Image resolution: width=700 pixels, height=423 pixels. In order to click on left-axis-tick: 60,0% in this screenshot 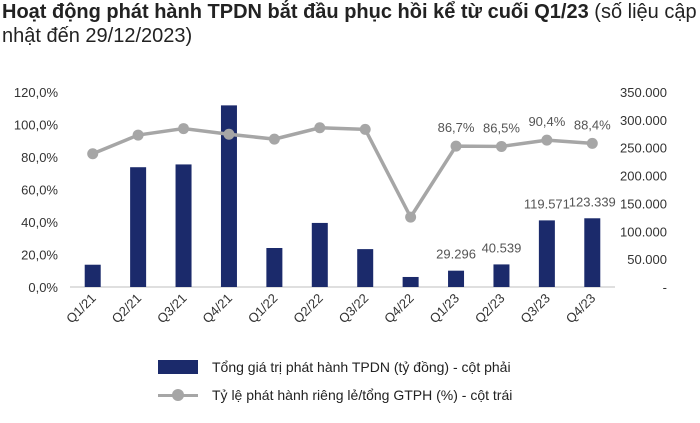, I will do `click(39, 190)`.